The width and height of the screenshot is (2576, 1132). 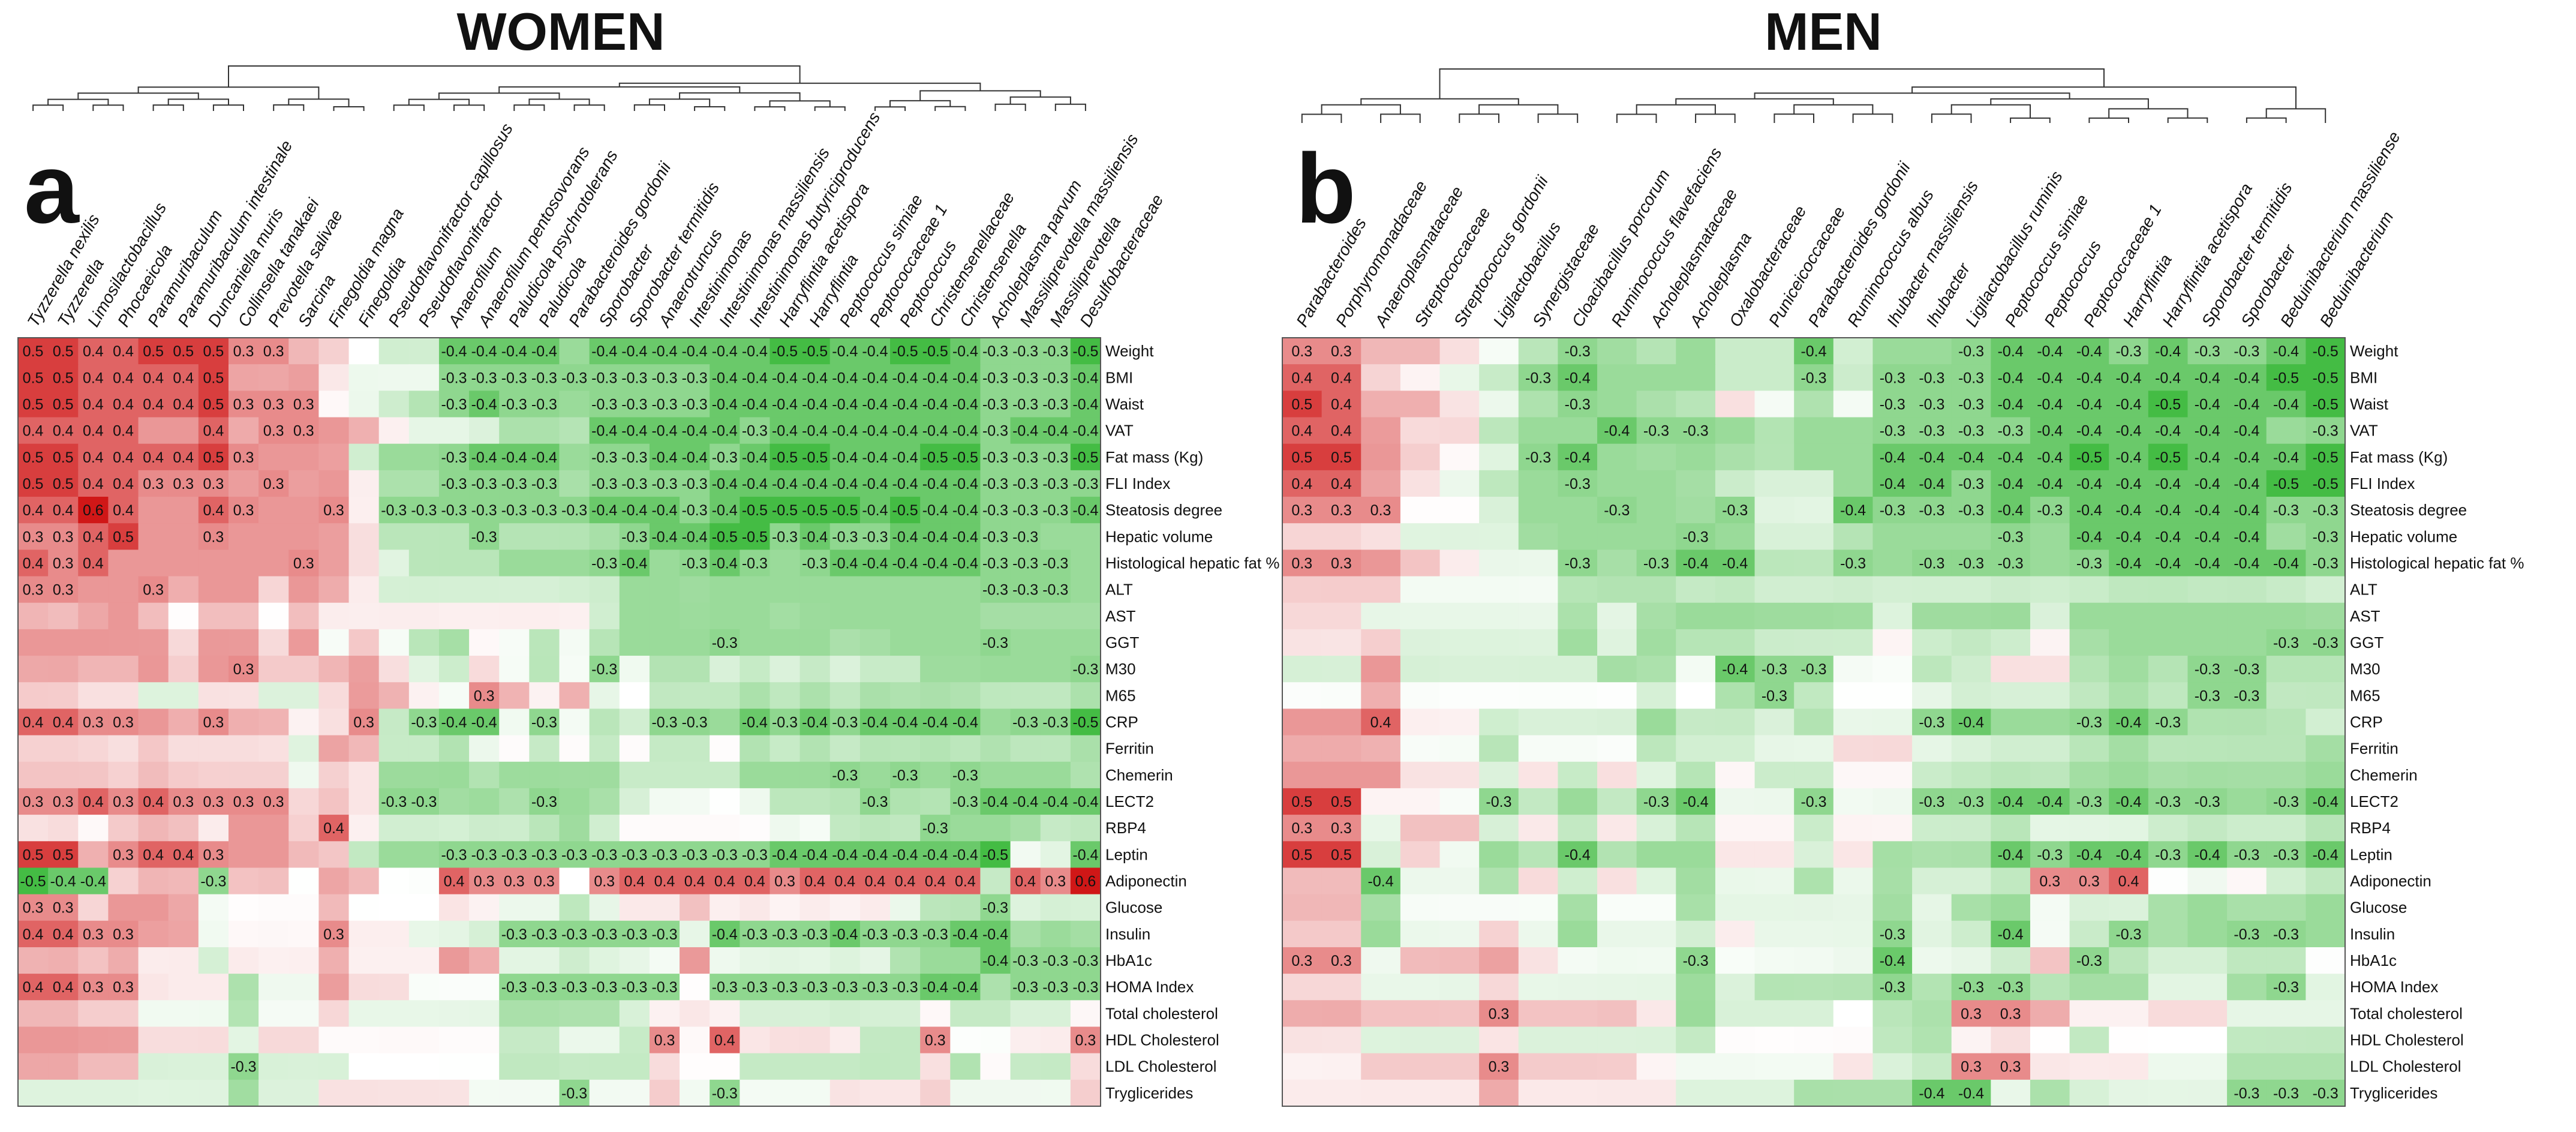 What do you see at coordinates (2050, 484) in the screenshot?
I see `cell-fli-index-peptococcus` at bounding box center [2050, 484].